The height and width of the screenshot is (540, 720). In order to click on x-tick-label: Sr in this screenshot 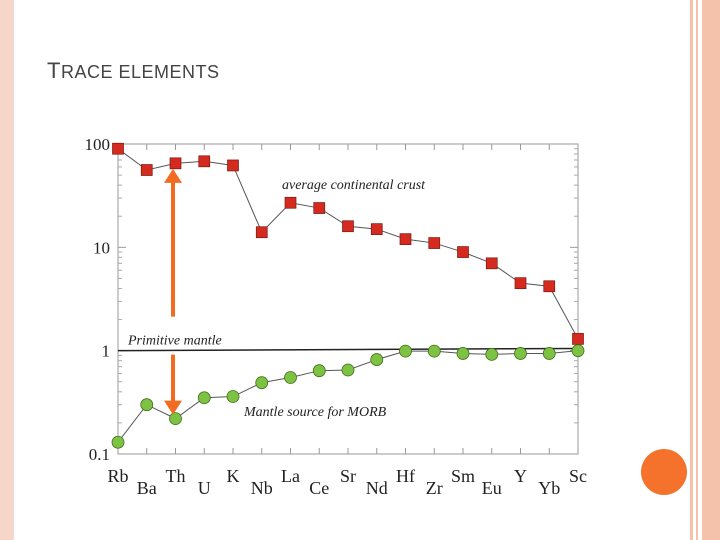, I will do `click(348, 476)`.